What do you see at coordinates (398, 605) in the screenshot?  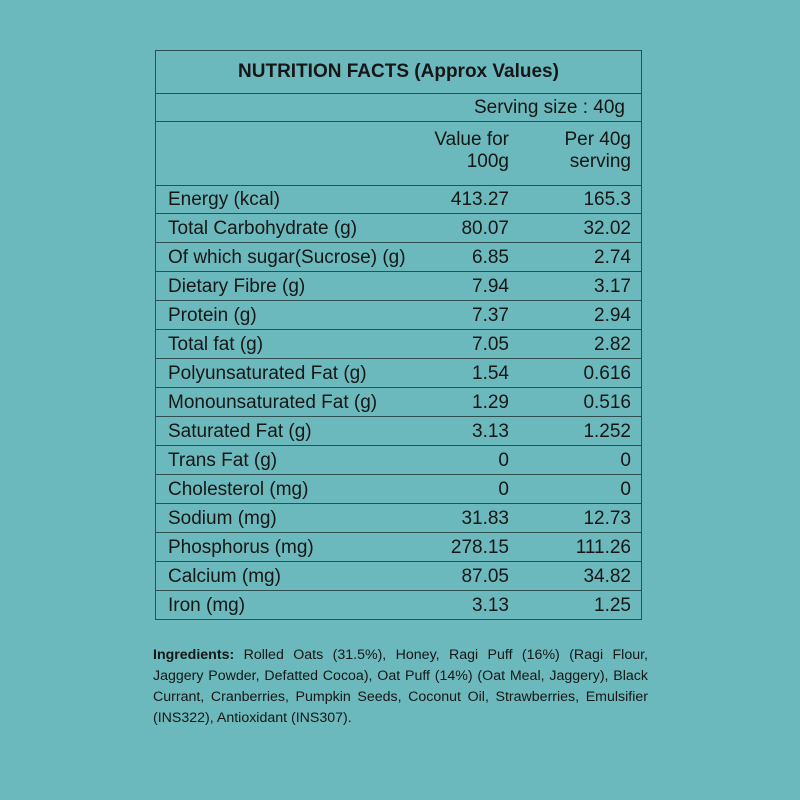 I see `table-row: Iron (mg) 3.13 1.25` at bounding box center [398, 605].